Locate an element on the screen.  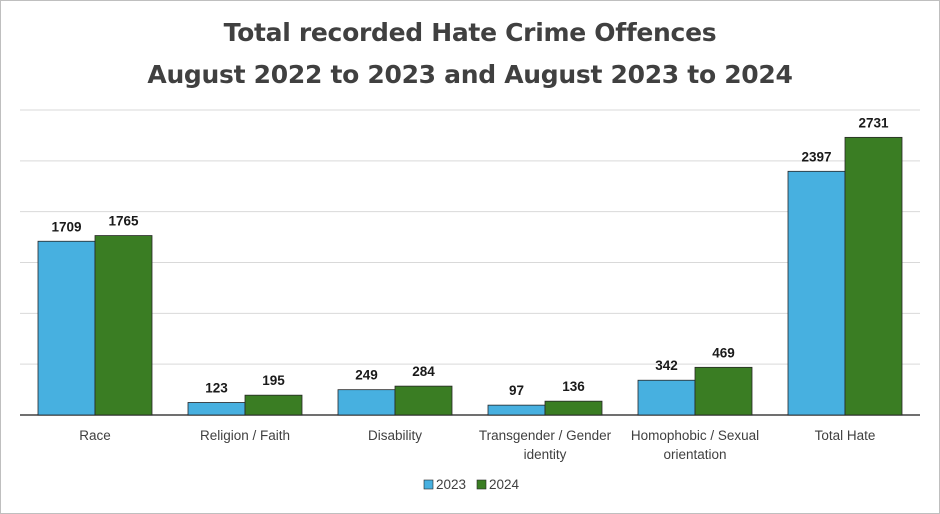
legend-swatch-2023 is located at coordinates (428, 484).